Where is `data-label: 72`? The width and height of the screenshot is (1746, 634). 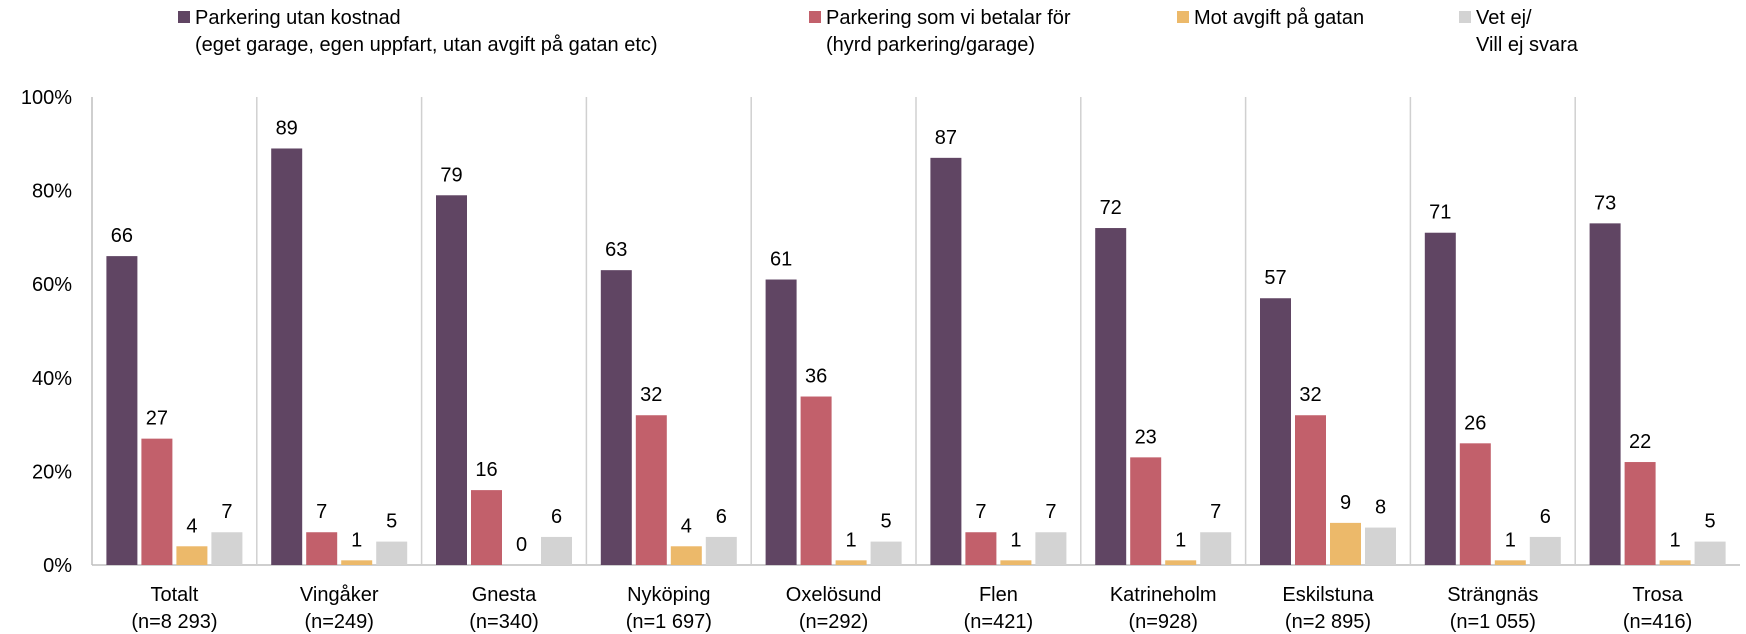
data-label: 72 is located at coordinates (1111, 208).